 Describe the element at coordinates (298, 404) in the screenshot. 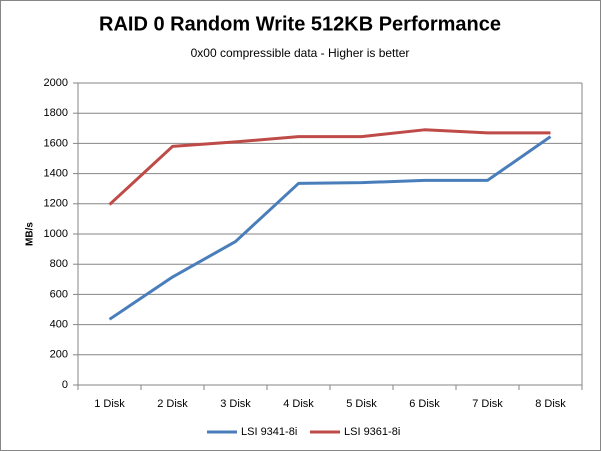

I see `x-tick-label: 4 Disk` at that location.